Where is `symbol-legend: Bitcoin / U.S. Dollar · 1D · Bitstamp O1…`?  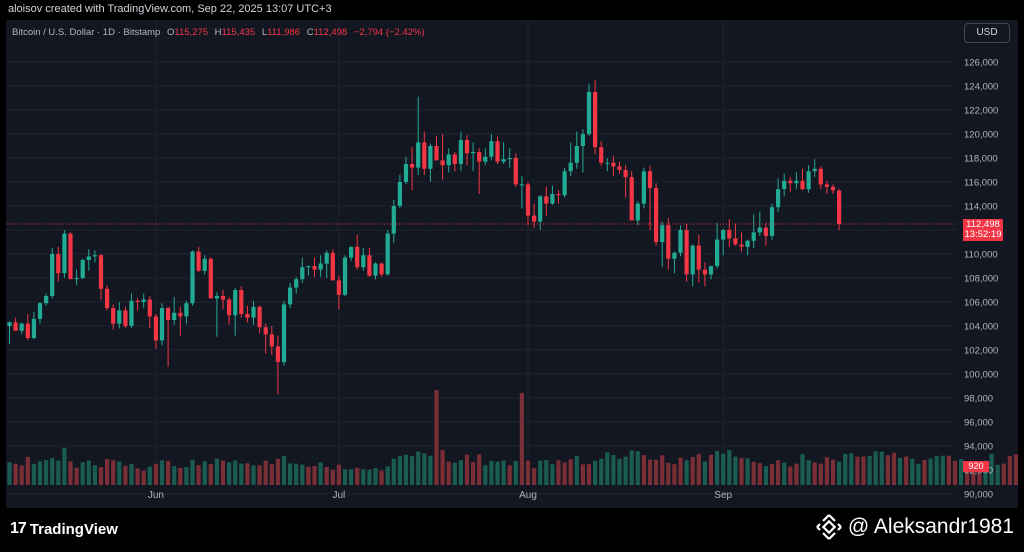 symbol-legend: Bitcoin / U.S. Dollar · 1D · Bitstamp O1… is located at coordinates (218, 32).